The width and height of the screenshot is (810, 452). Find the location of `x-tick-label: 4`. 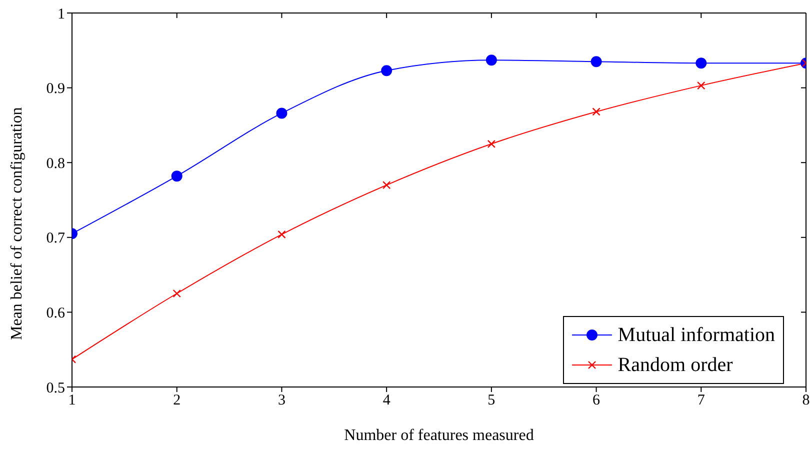

x-tick-label: 4 is located at coordinates (386, 400).